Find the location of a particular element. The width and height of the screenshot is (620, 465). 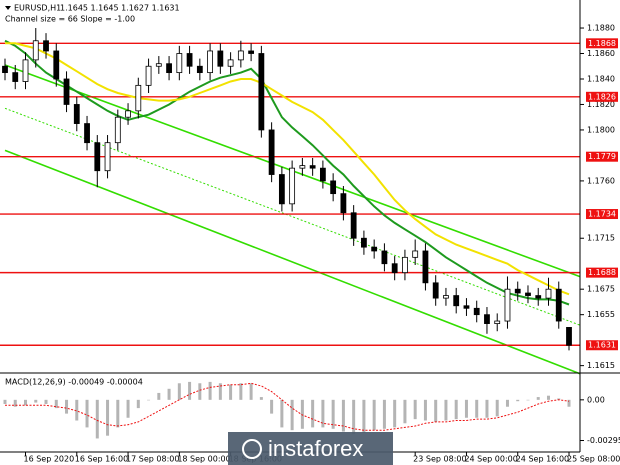

y-tick-label: 1.1760 is located at coordinates (601, 180).